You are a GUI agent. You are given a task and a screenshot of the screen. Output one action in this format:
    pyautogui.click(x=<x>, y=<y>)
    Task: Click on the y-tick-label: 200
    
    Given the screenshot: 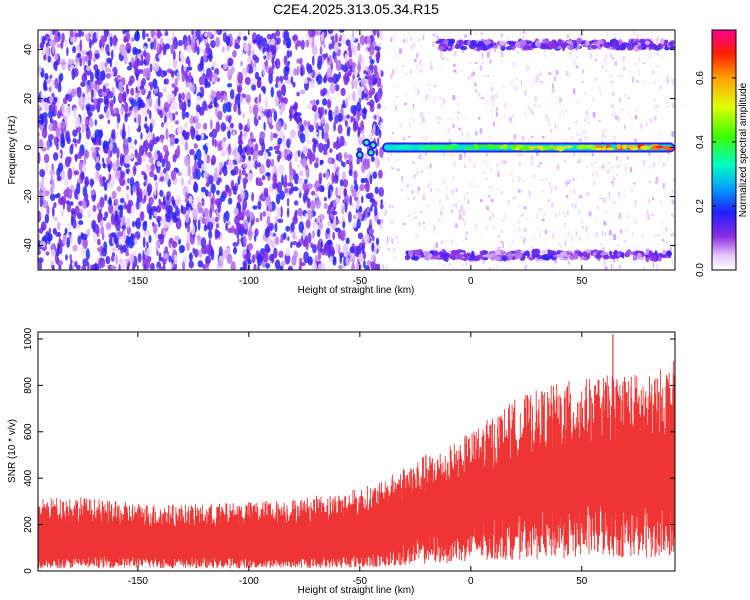 What is the action you would take?
    pyautogui.click(x=28, y=524)
    